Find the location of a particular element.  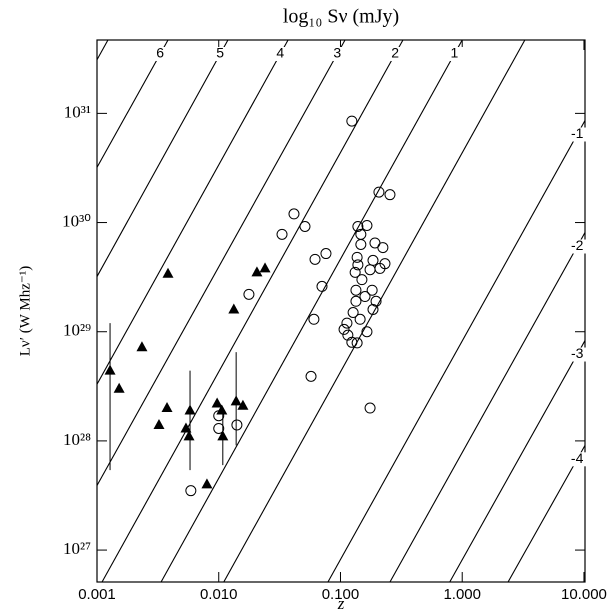

x-tick-label: 0.010 is located at coordinates (219, 594).